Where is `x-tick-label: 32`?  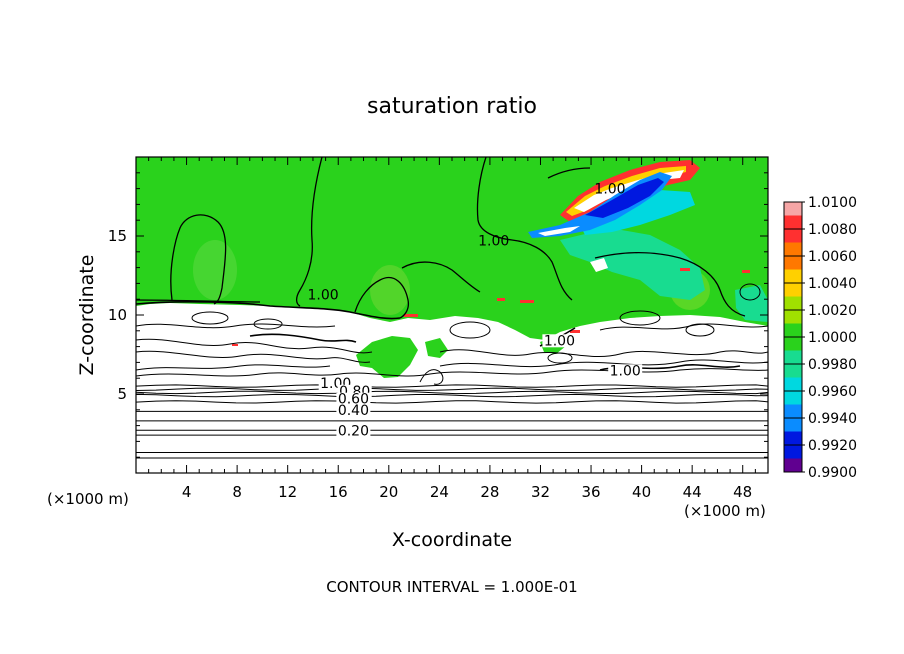
x-tick-label: 32 is located at coordinates (540, 492).